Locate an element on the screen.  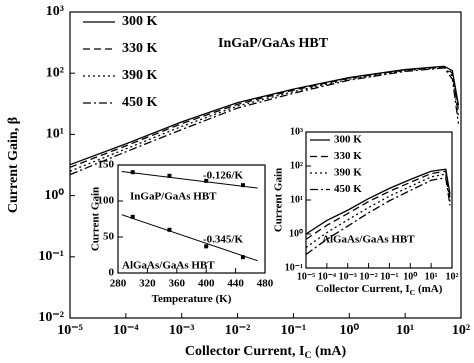
annotation: InGaP/GaAs HBT is located at coordinates (273, 43).